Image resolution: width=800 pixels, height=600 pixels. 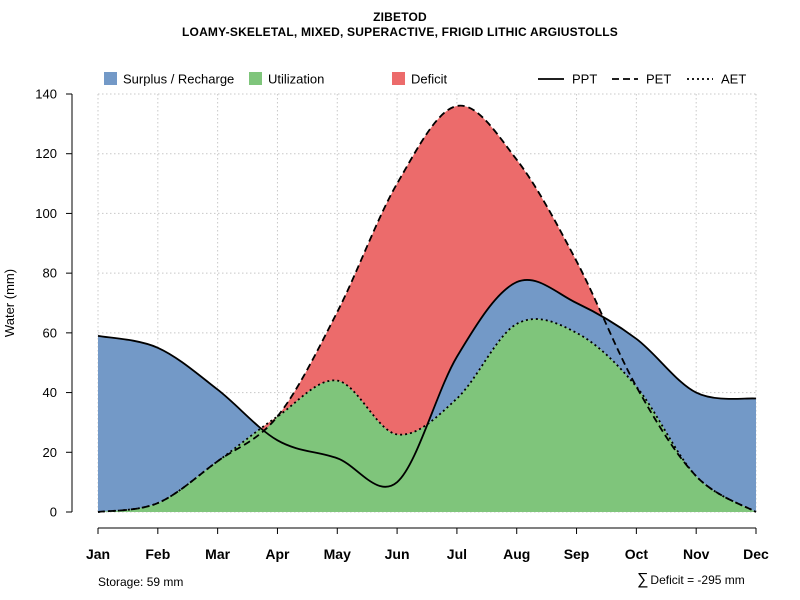 What do you see at coordinates (50, 273) in the screenshot?
I see `y-tick-label: 80` at bounding box center [50, 273].